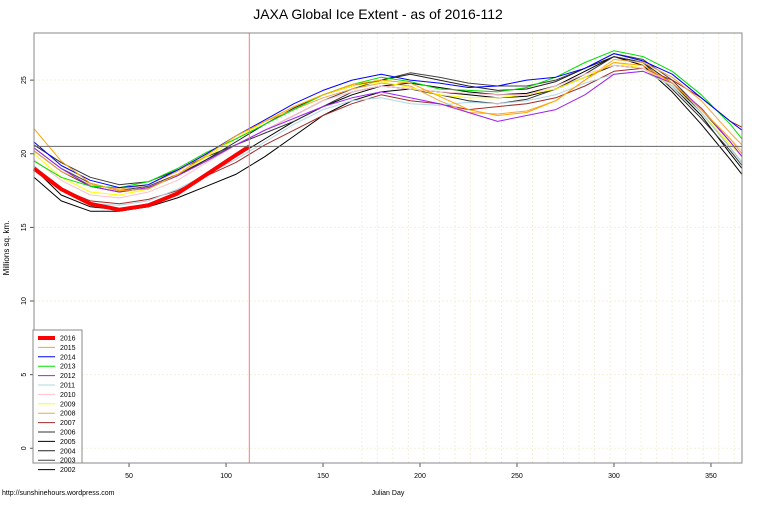 The height and width of the screenshot is (511, 760). I want to click on legend-label-2006: 2006, so click(68, 433).